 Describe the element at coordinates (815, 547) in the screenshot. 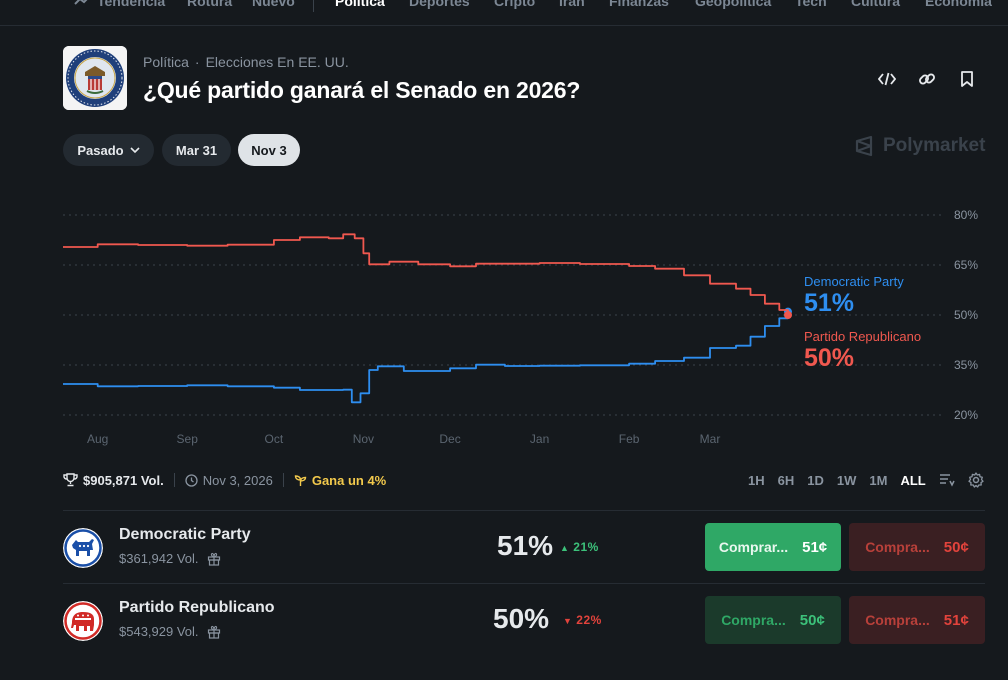

I see `buy-yes-price: 51¢` at that location.